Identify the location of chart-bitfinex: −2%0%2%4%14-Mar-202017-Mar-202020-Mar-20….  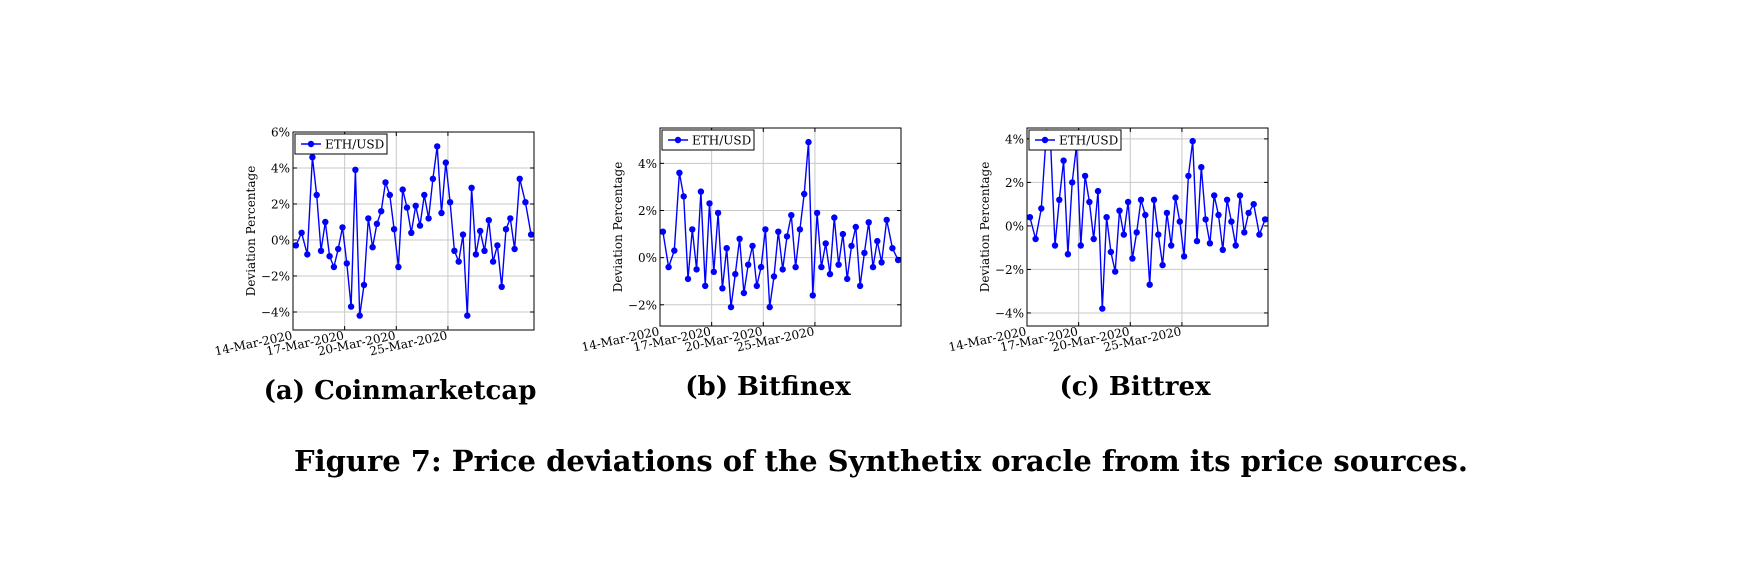
(741, 240).